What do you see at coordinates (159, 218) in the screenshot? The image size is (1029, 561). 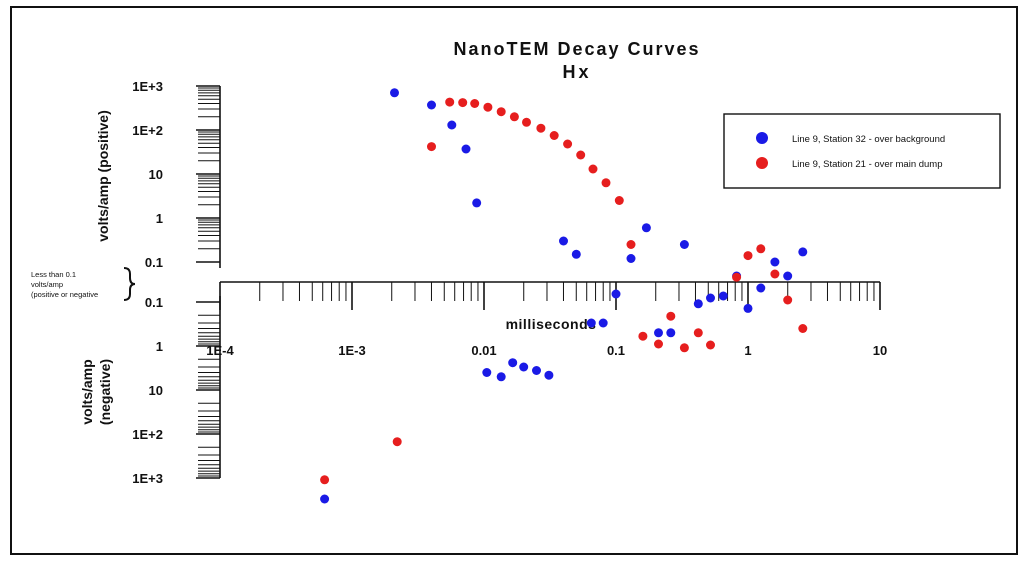 I see `y-tick-label-positive: 1` at bounding box center [159, 218].